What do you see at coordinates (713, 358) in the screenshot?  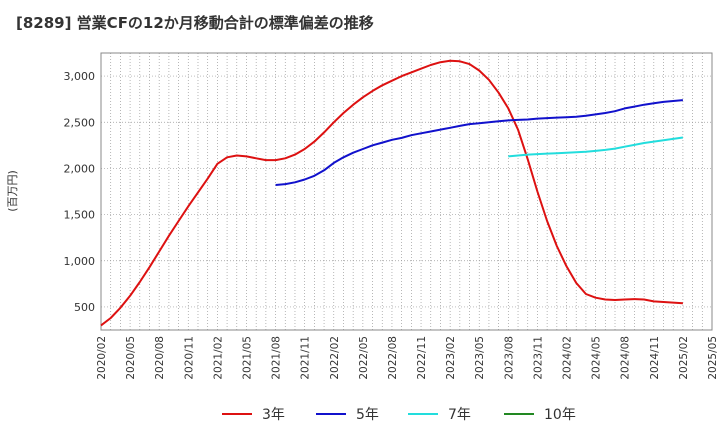 I see `x-tick-label: 2025/05` at bounding box center [713, 358].